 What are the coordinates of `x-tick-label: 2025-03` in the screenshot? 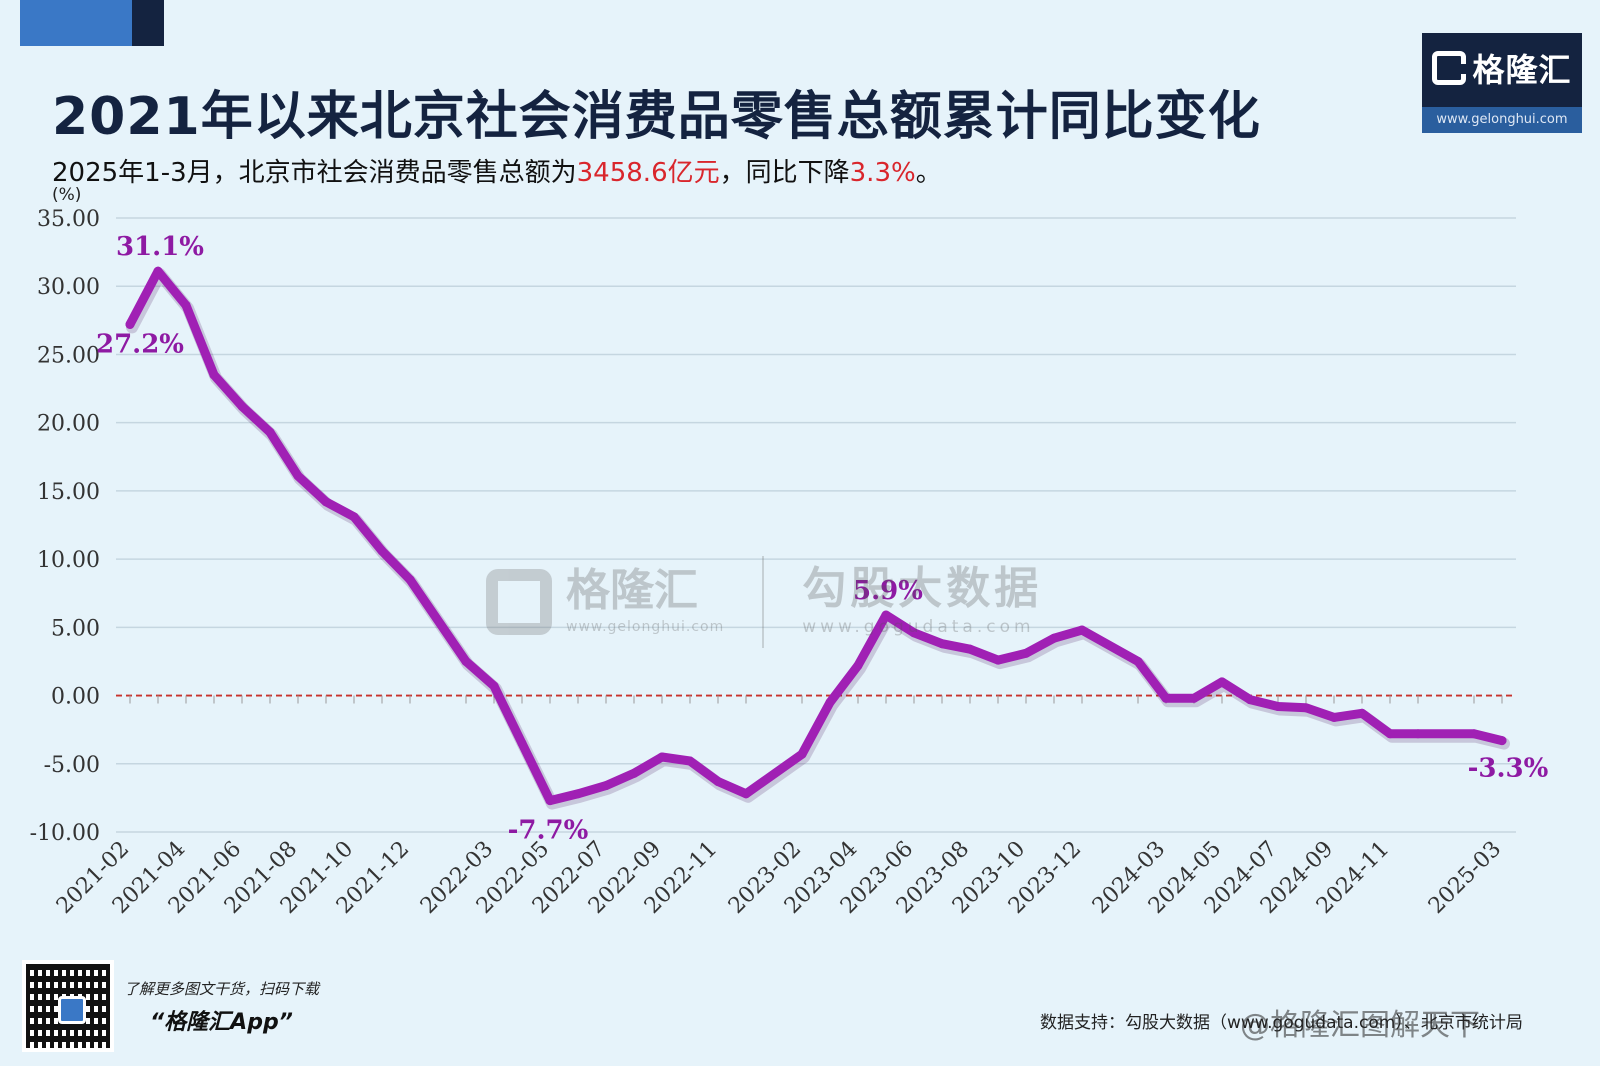 It's located at (1465, 878).